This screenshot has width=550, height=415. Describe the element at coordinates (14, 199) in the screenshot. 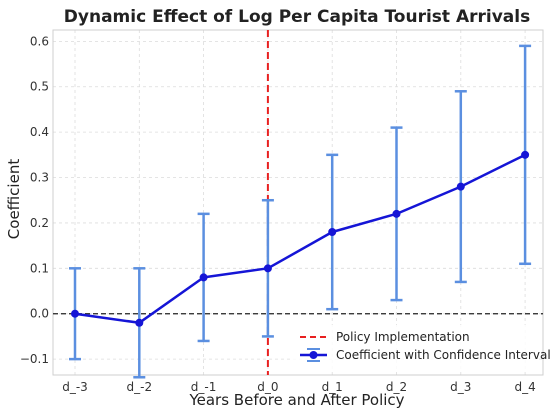

I see `y-axis-label: Coefficient` at that location.